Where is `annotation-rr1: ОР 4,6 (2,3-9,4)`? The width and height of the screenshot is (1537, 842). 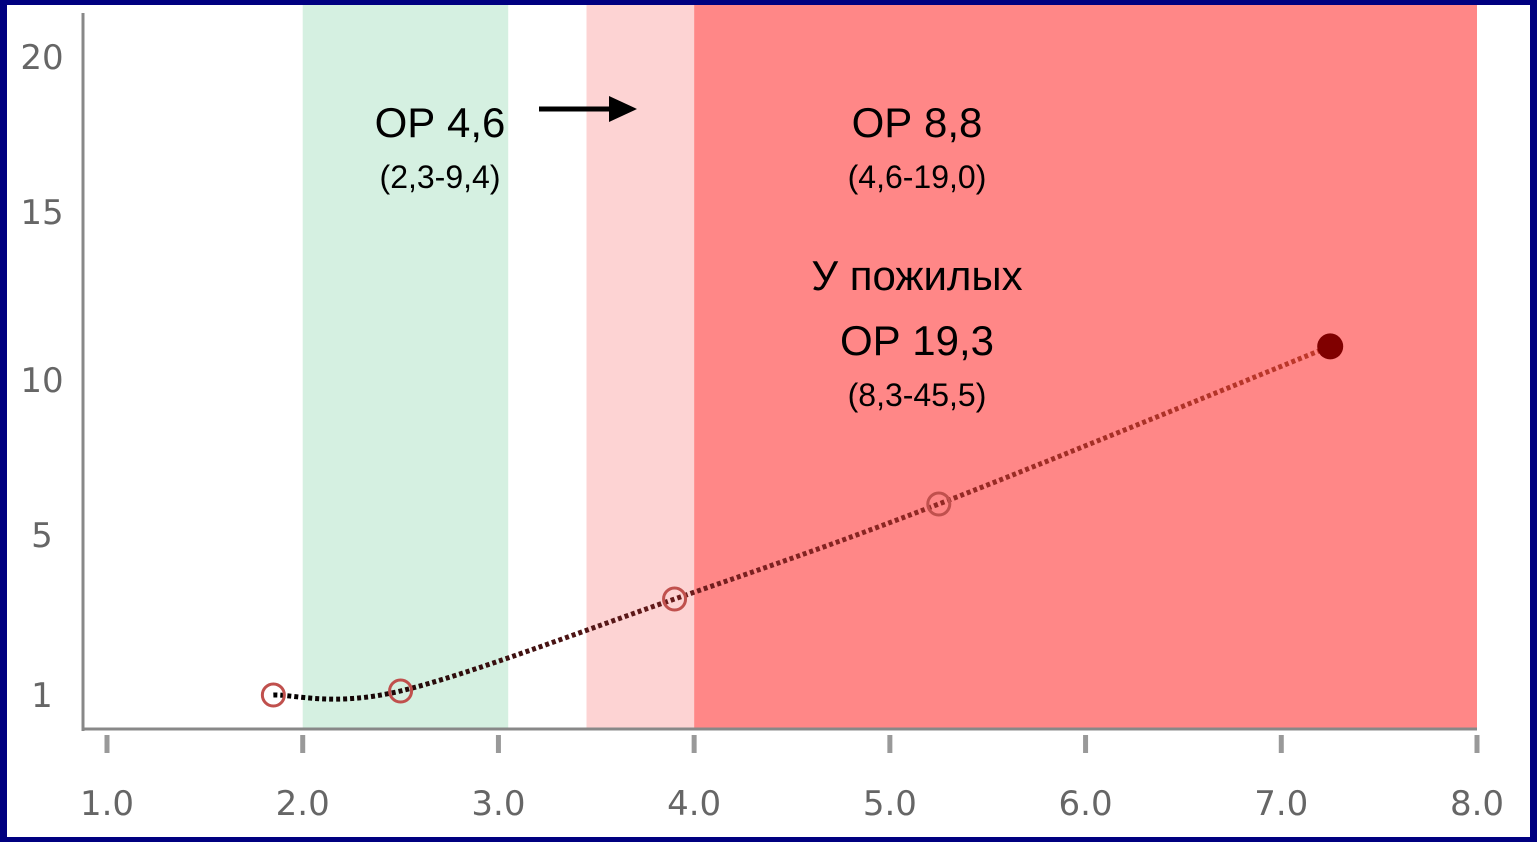
annotation-rr1: ОР 4,6 (2,3-9,4) is located at coordinates (506, 145).